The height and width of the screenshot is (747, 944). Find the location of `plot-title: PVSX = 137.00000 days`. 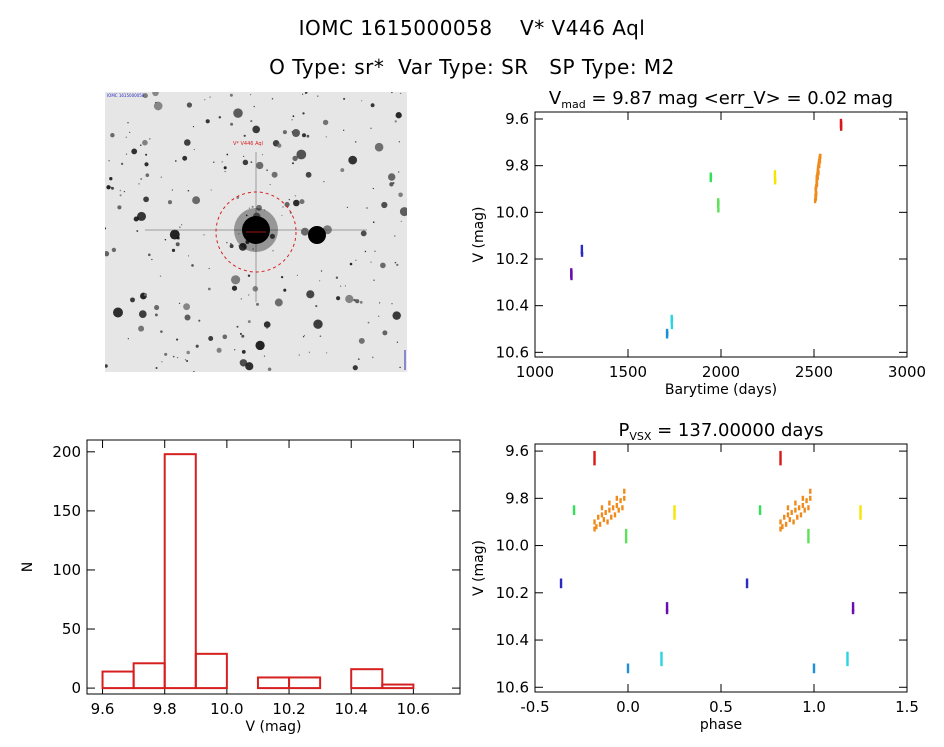

plot-title: PVSX = 137.00000 days is located at coordinates (721, 431).